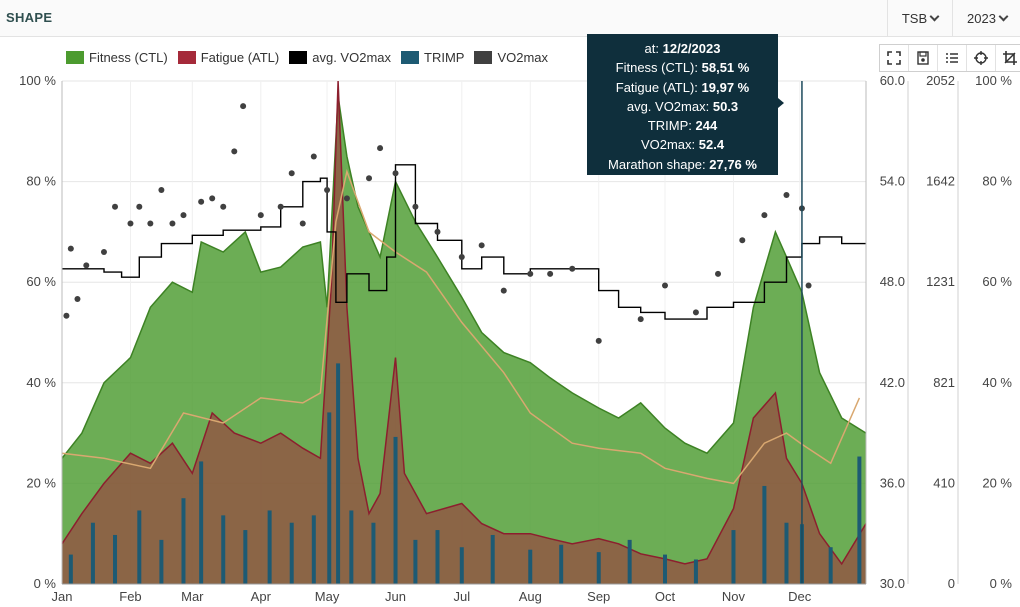 This screenshot has height=607, width=1020. I want to click on x-tick-label: Dec, so click(800, 596).